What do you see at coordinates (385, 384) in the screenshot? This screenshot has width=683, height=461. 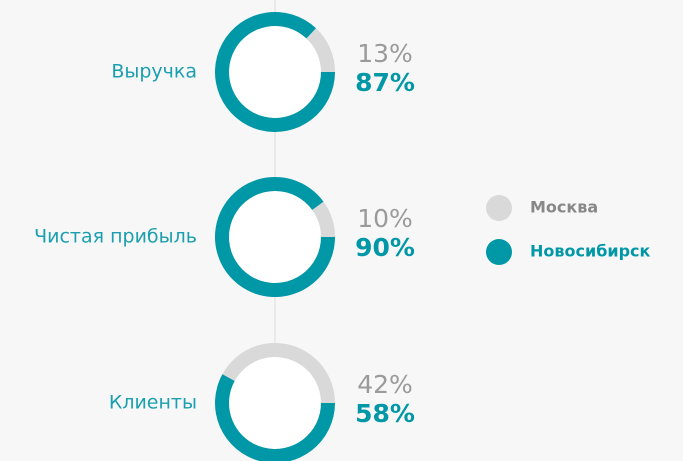 I see `value-label: 42%` at bounding box center [385, 384].